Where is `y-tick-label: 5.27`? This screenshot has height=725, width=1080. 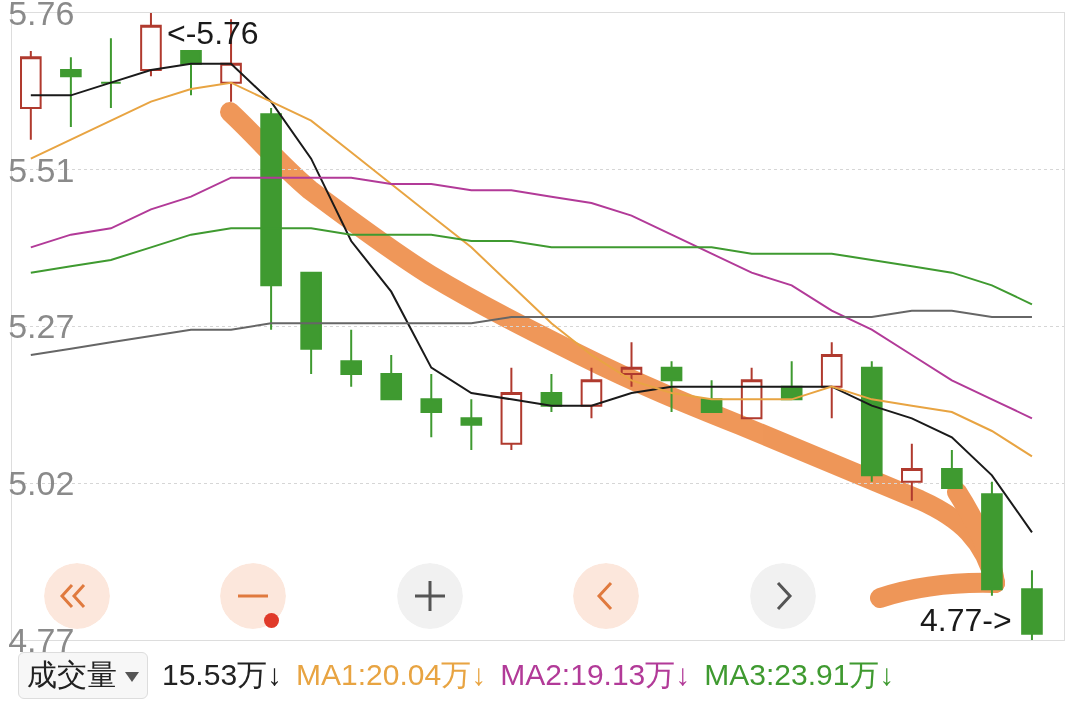 y-tick-label: 5.27 is located at coordinates (41, 326).